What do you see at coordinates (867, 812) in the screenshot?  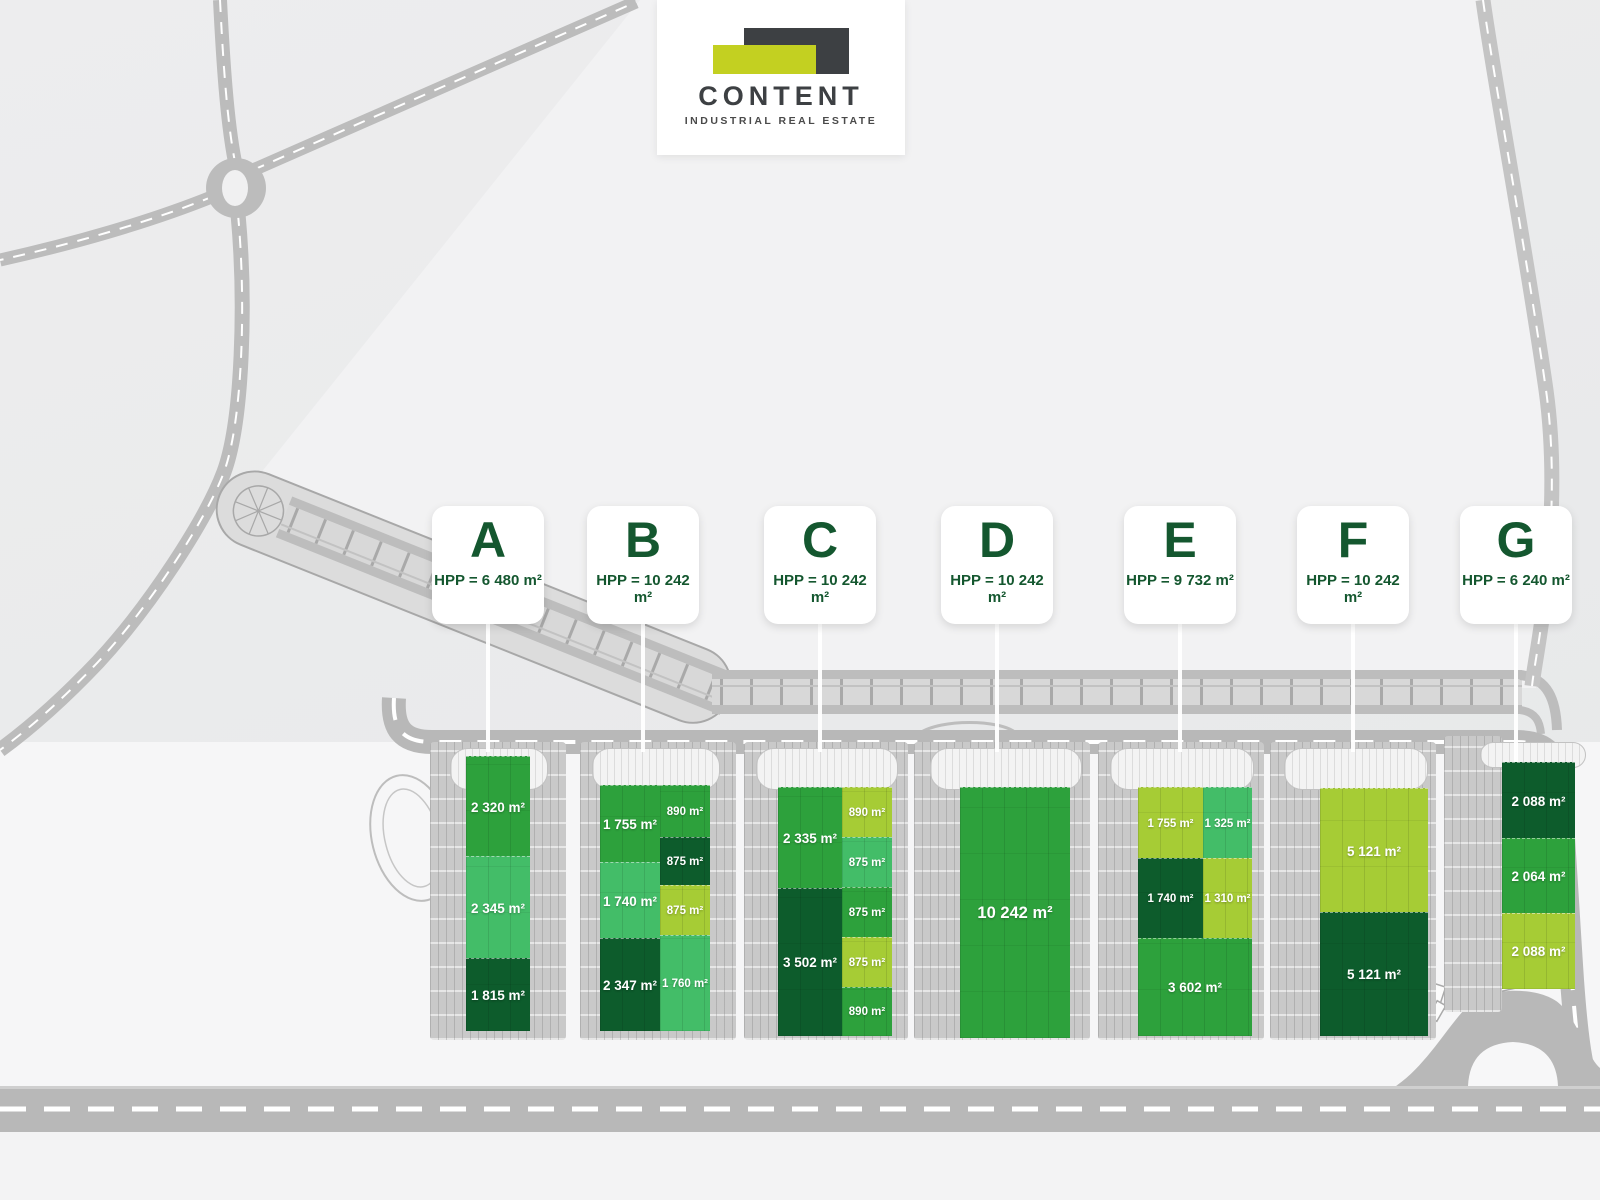 I see `plot-c2: 890 m²` at bounding box center [867, 812].